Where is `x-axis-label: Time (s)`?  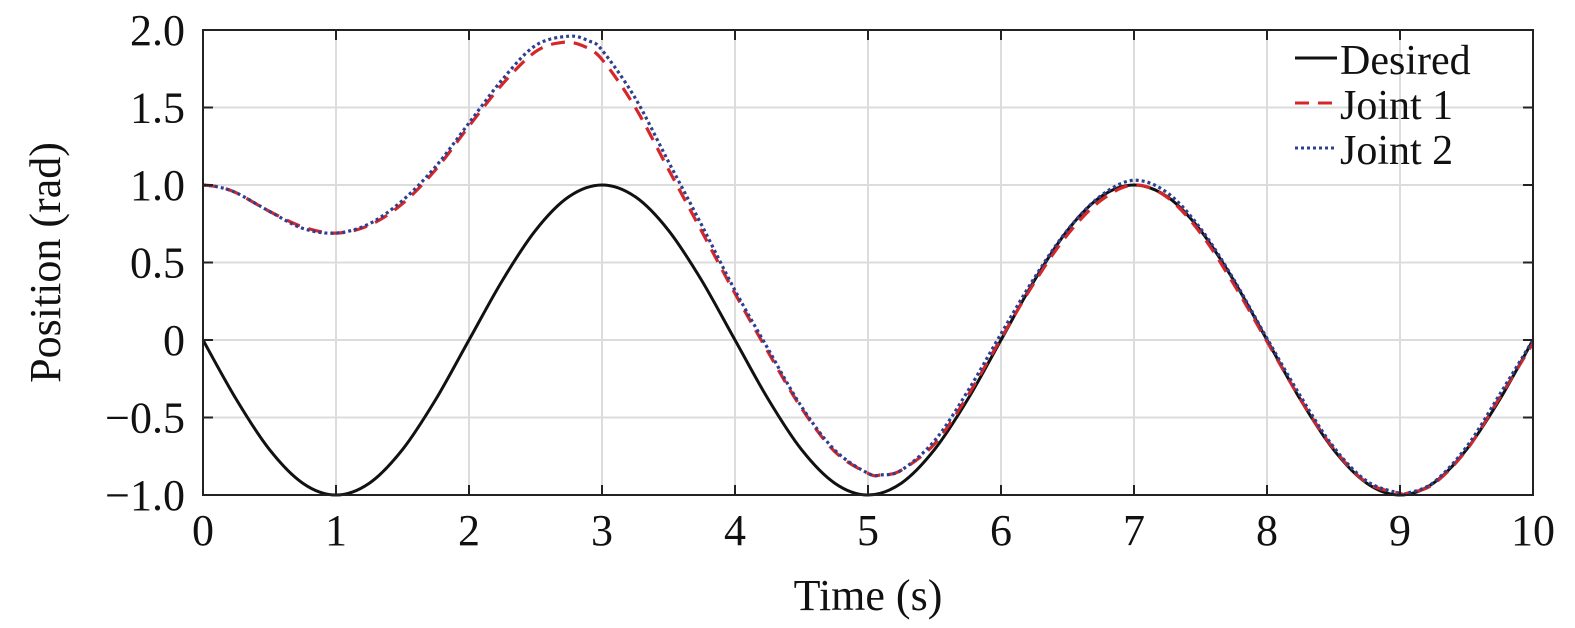
x-axis-label: Time (s) is located at coordinates (868, 595).